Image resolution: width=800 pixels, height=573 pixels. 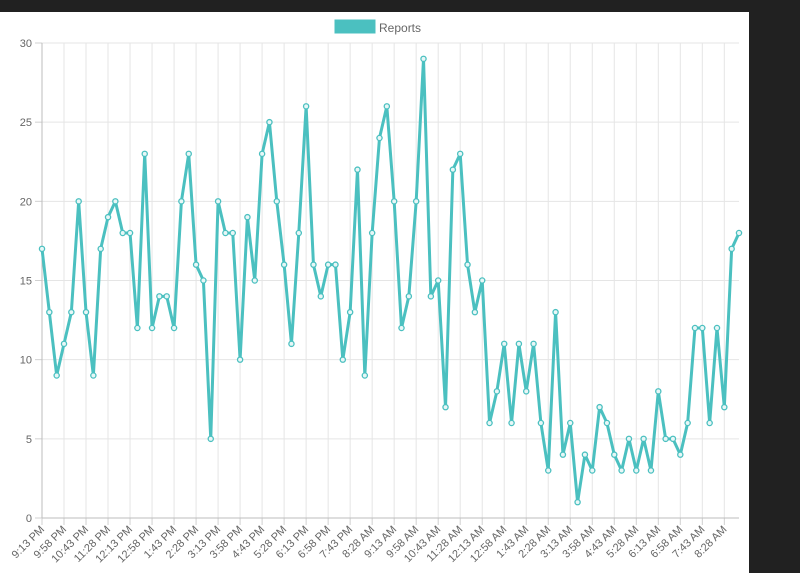 I want to click on legend-swatch-reports, so click(x=355, y=26).